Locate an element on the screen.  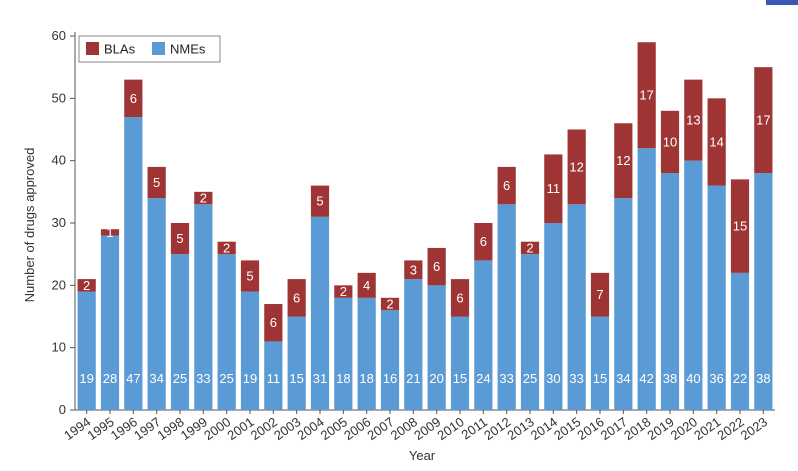
data-label-blas: 13 is located at coordinates (693, 120).